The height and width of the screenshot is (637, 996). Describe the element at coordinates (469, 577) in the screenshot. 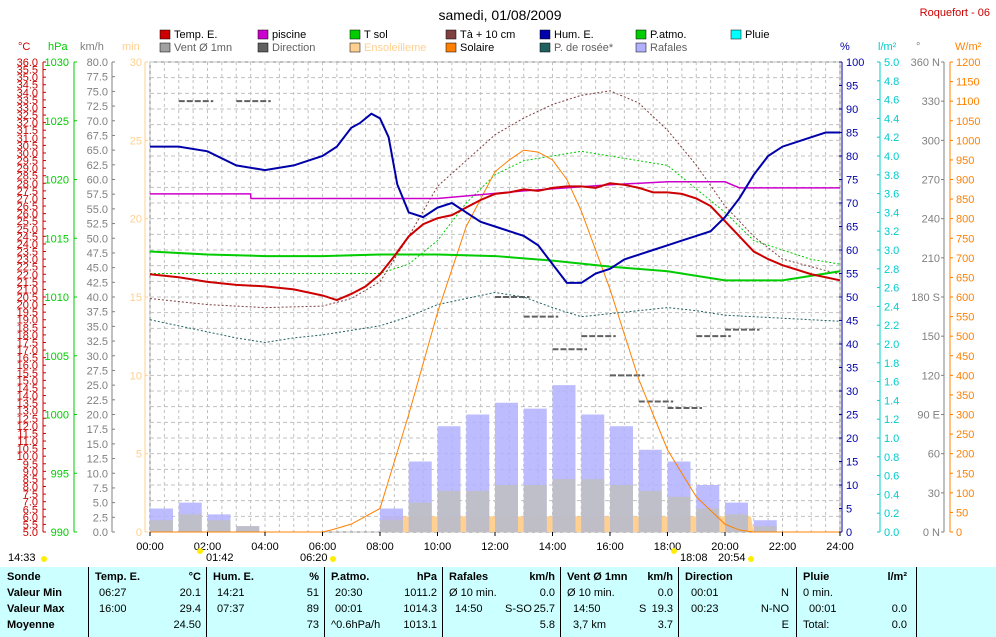

I see `header-gust: Rafales` at that location.